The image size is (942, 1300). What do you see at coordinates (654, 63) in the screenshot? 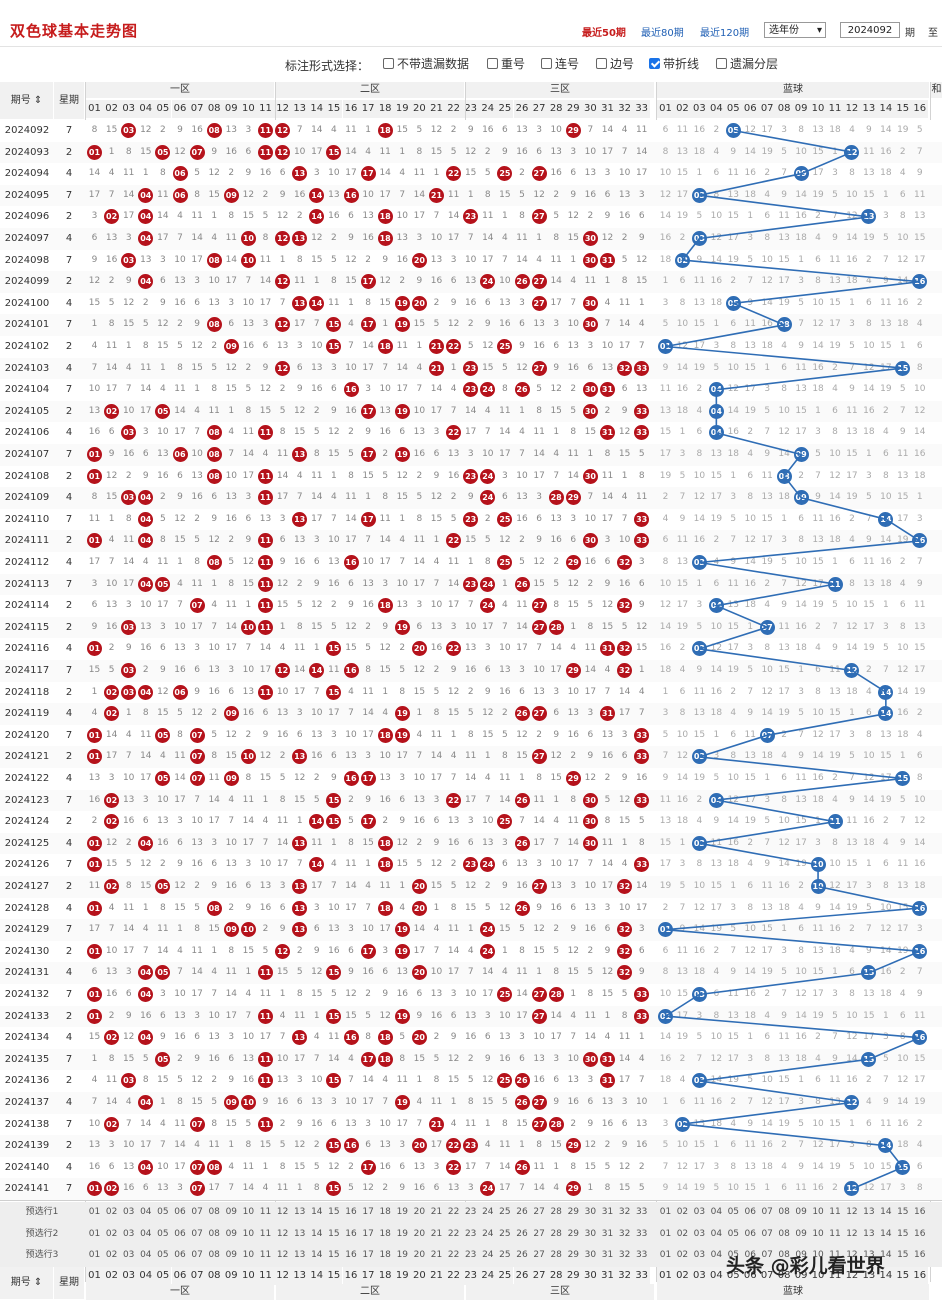
I see `checkbox-checked-icon` at bounding box center [654, 63].